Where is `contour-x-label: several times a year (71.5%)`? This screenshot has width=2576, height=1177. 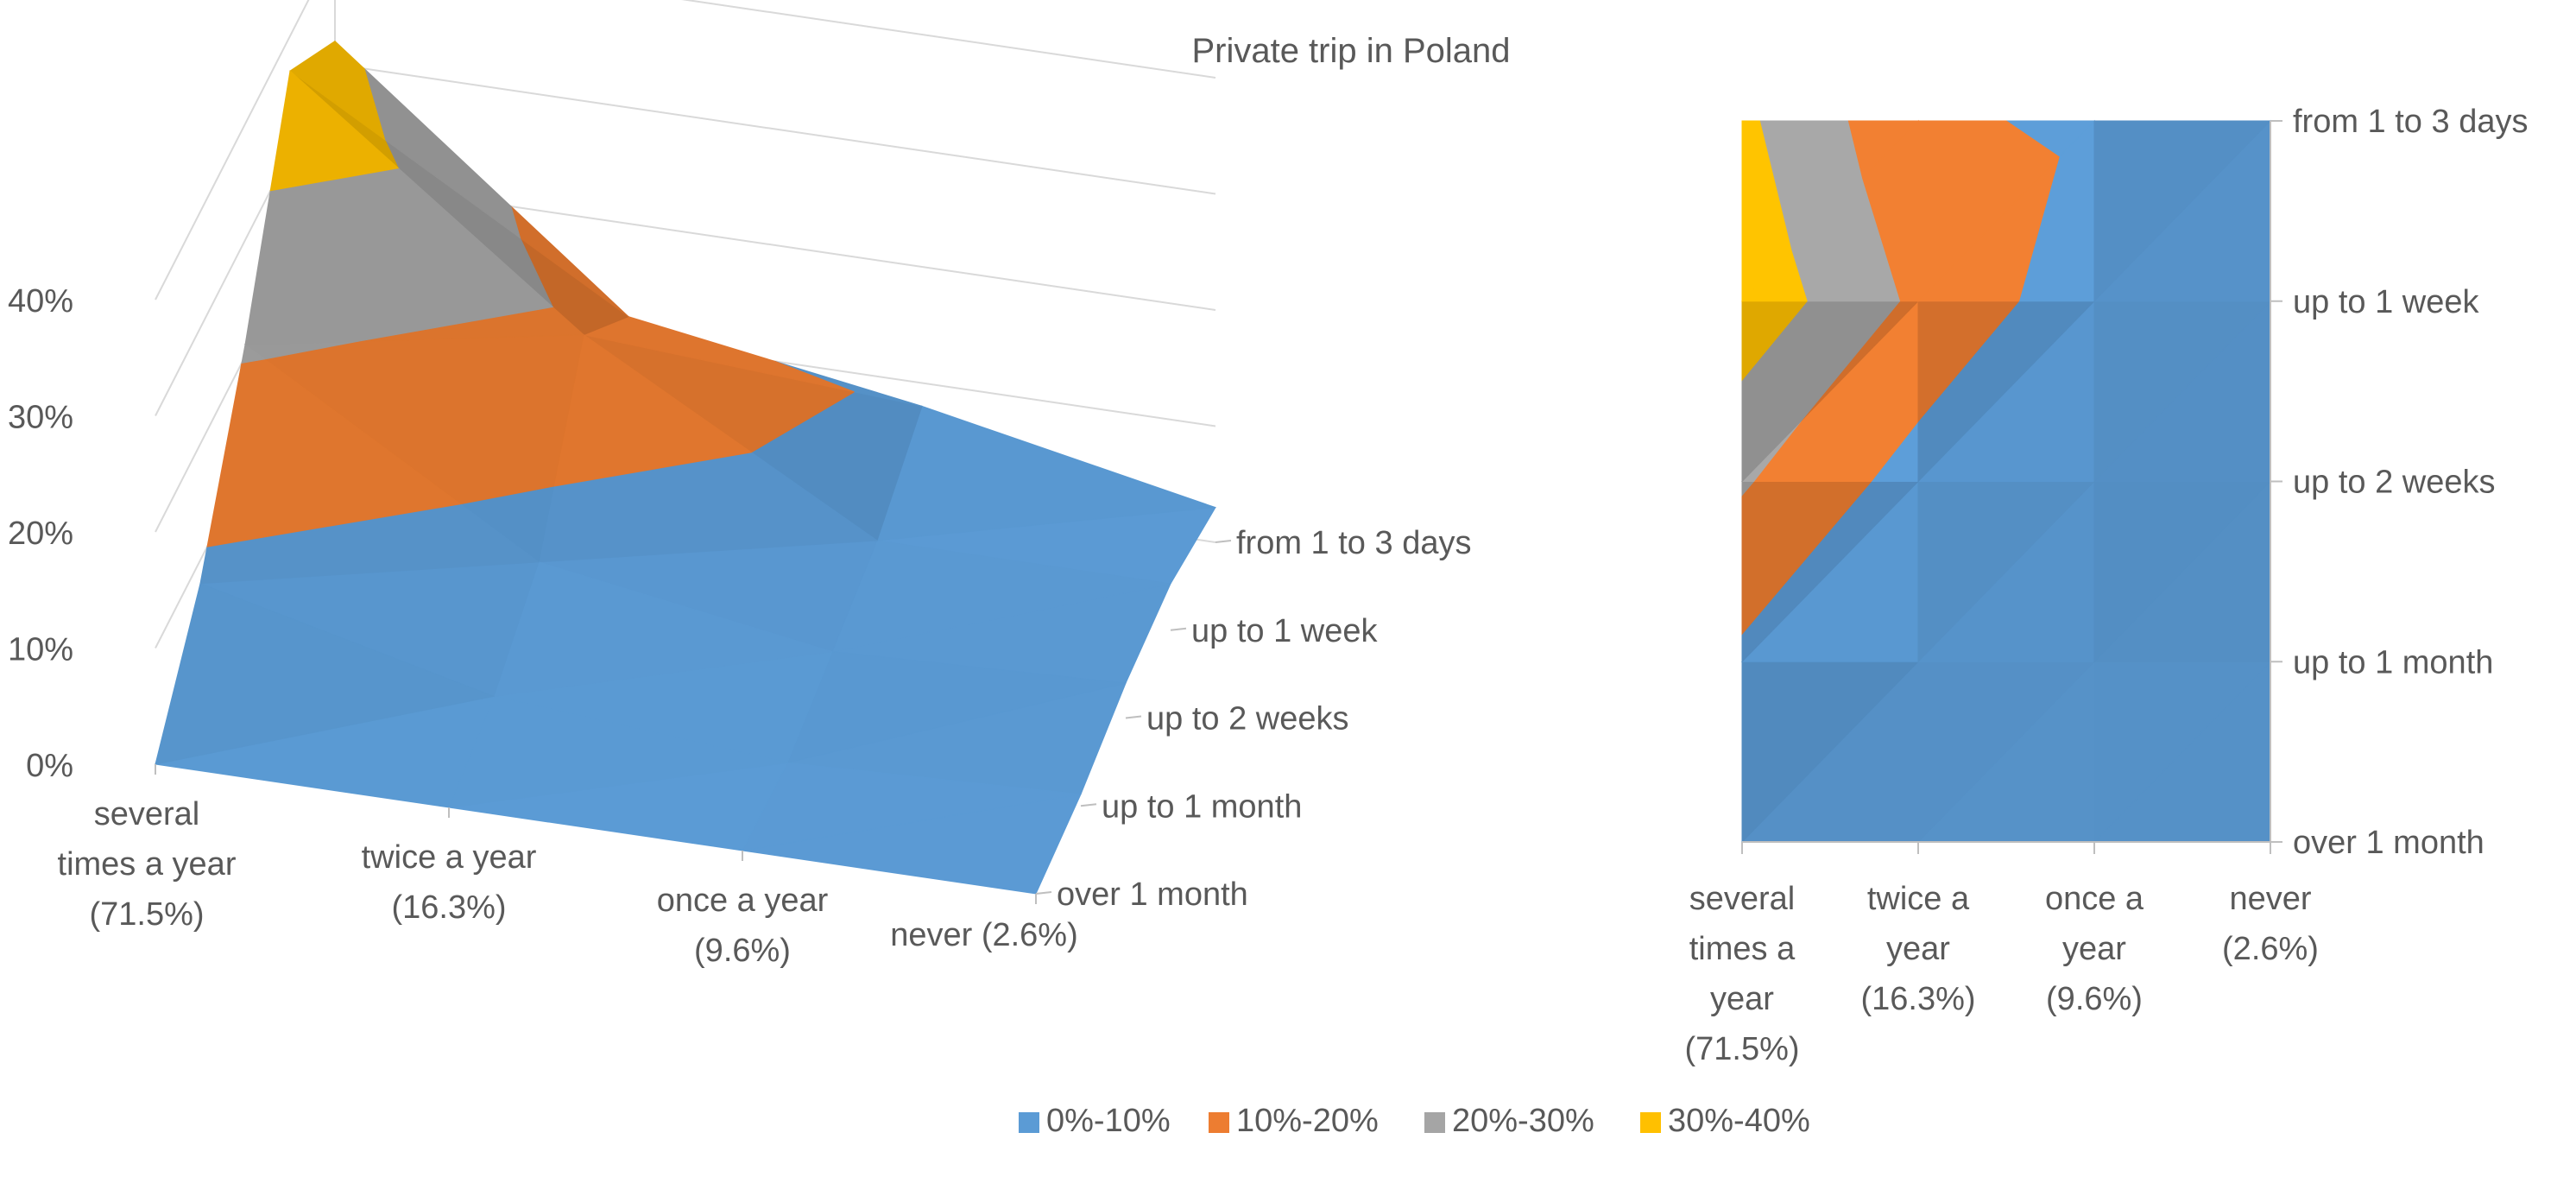
contour-x-label: several times a year (71.5%) is located at coordinates (1741, 974).